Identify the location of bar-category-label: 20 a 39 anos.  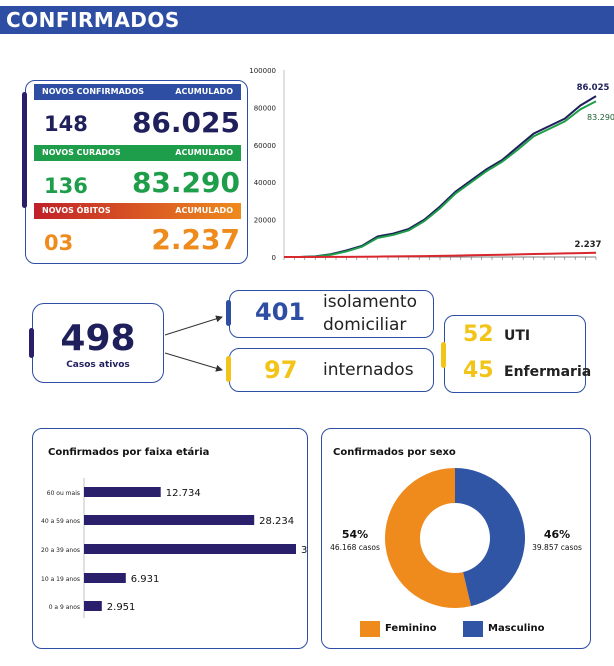
(60, 550).